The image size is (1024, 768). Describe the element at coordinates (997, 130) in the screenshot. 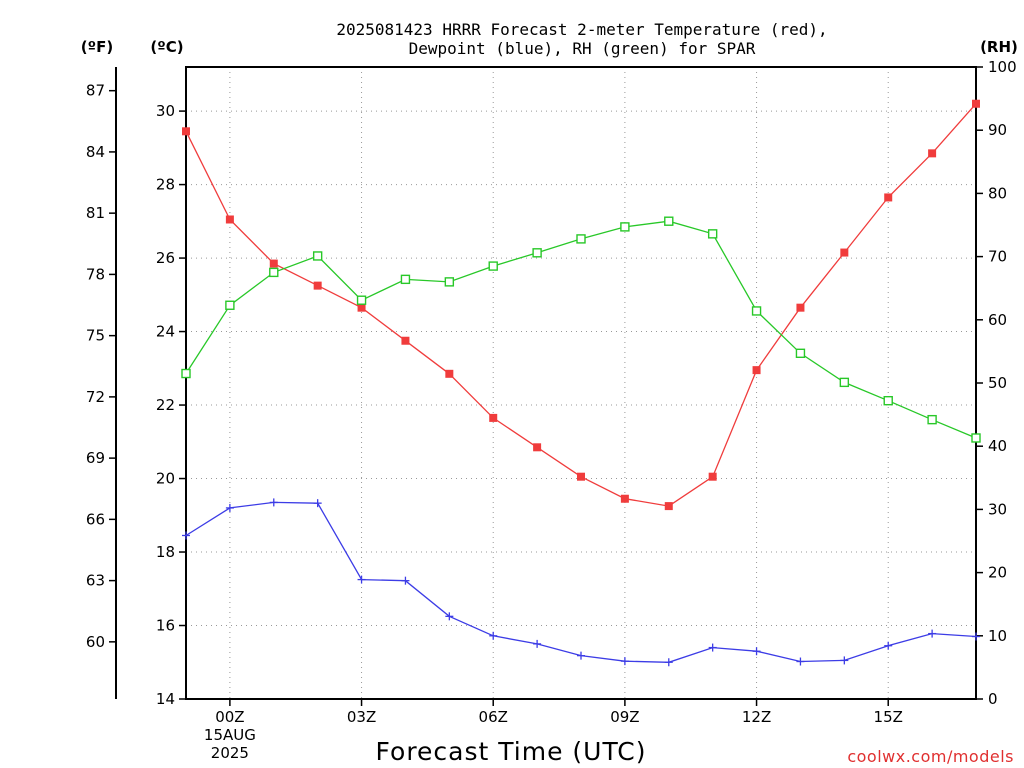

I see `rh-tick-label: 90` at that location.